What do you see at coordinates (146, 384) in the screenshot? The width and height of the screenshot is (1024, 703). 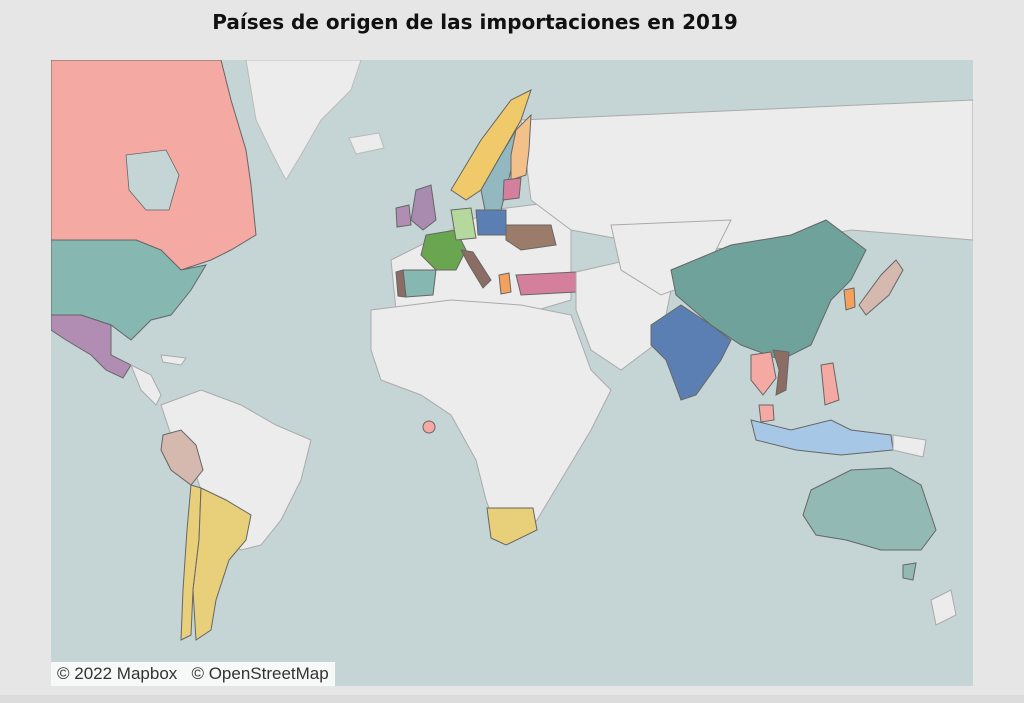 I see `region-central-america` at bounding box center [146, 384].